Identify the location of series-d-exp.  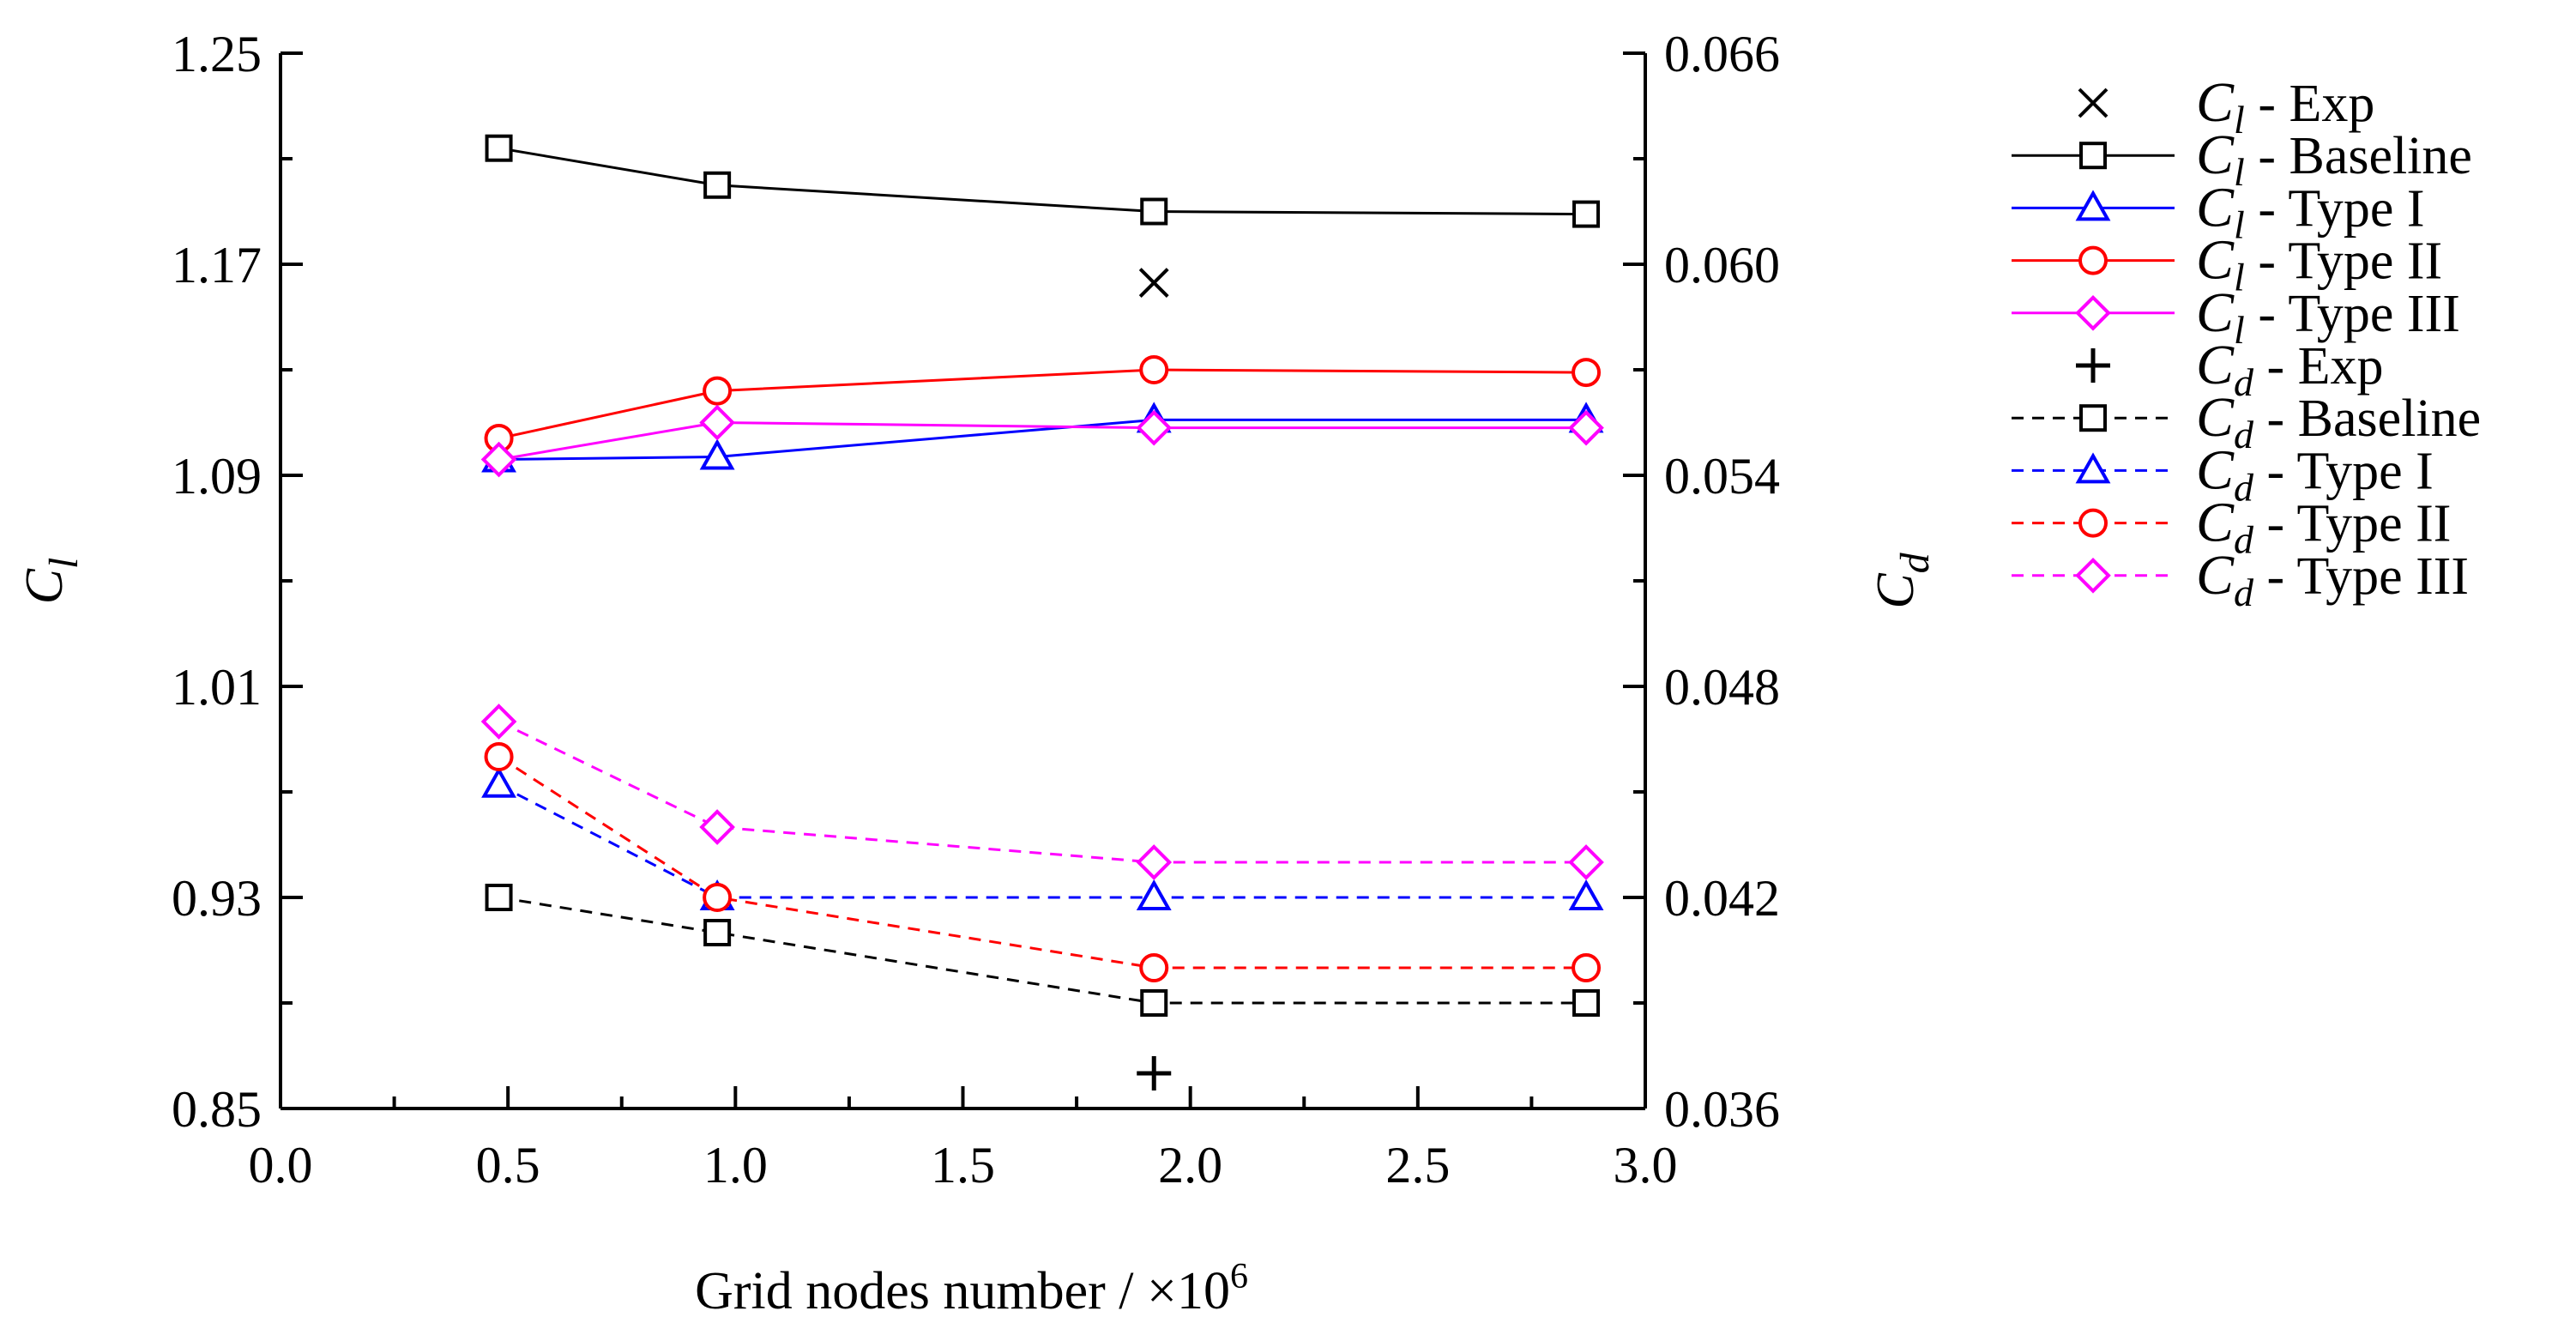
(1154, 1073).